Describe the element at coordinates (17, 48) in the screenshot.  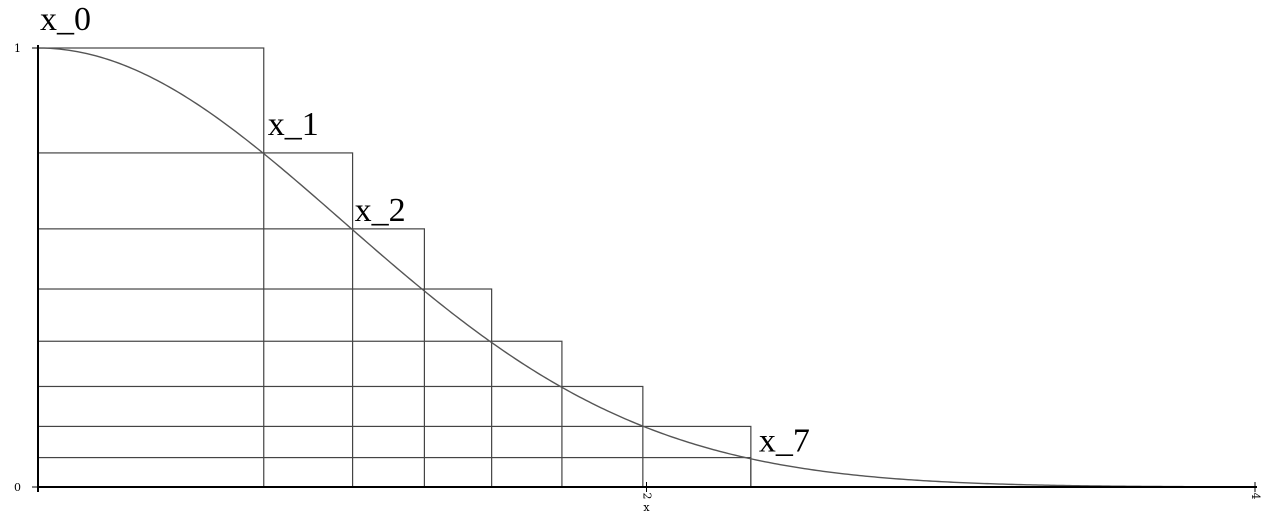
I see `y-tick-label-1: 1` at that location.